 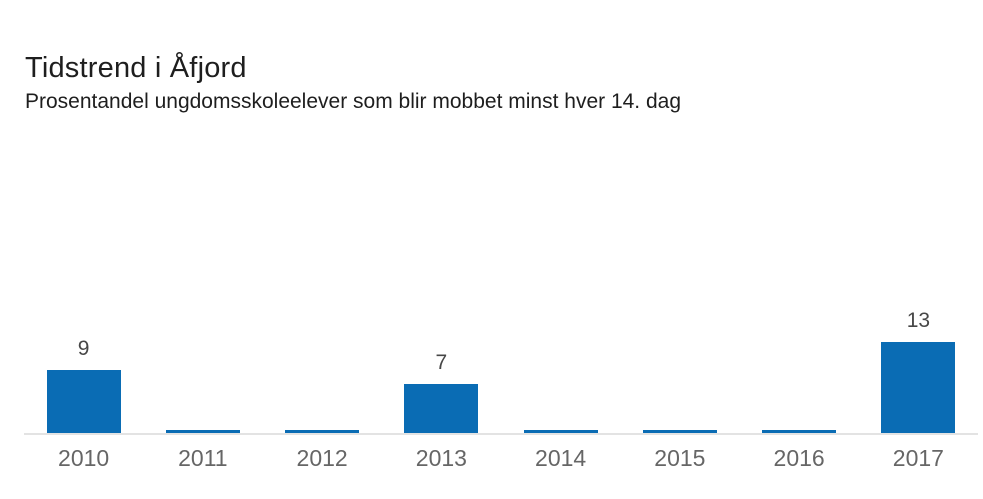 I want to click on bar-2010, so click(x=83, y=401).